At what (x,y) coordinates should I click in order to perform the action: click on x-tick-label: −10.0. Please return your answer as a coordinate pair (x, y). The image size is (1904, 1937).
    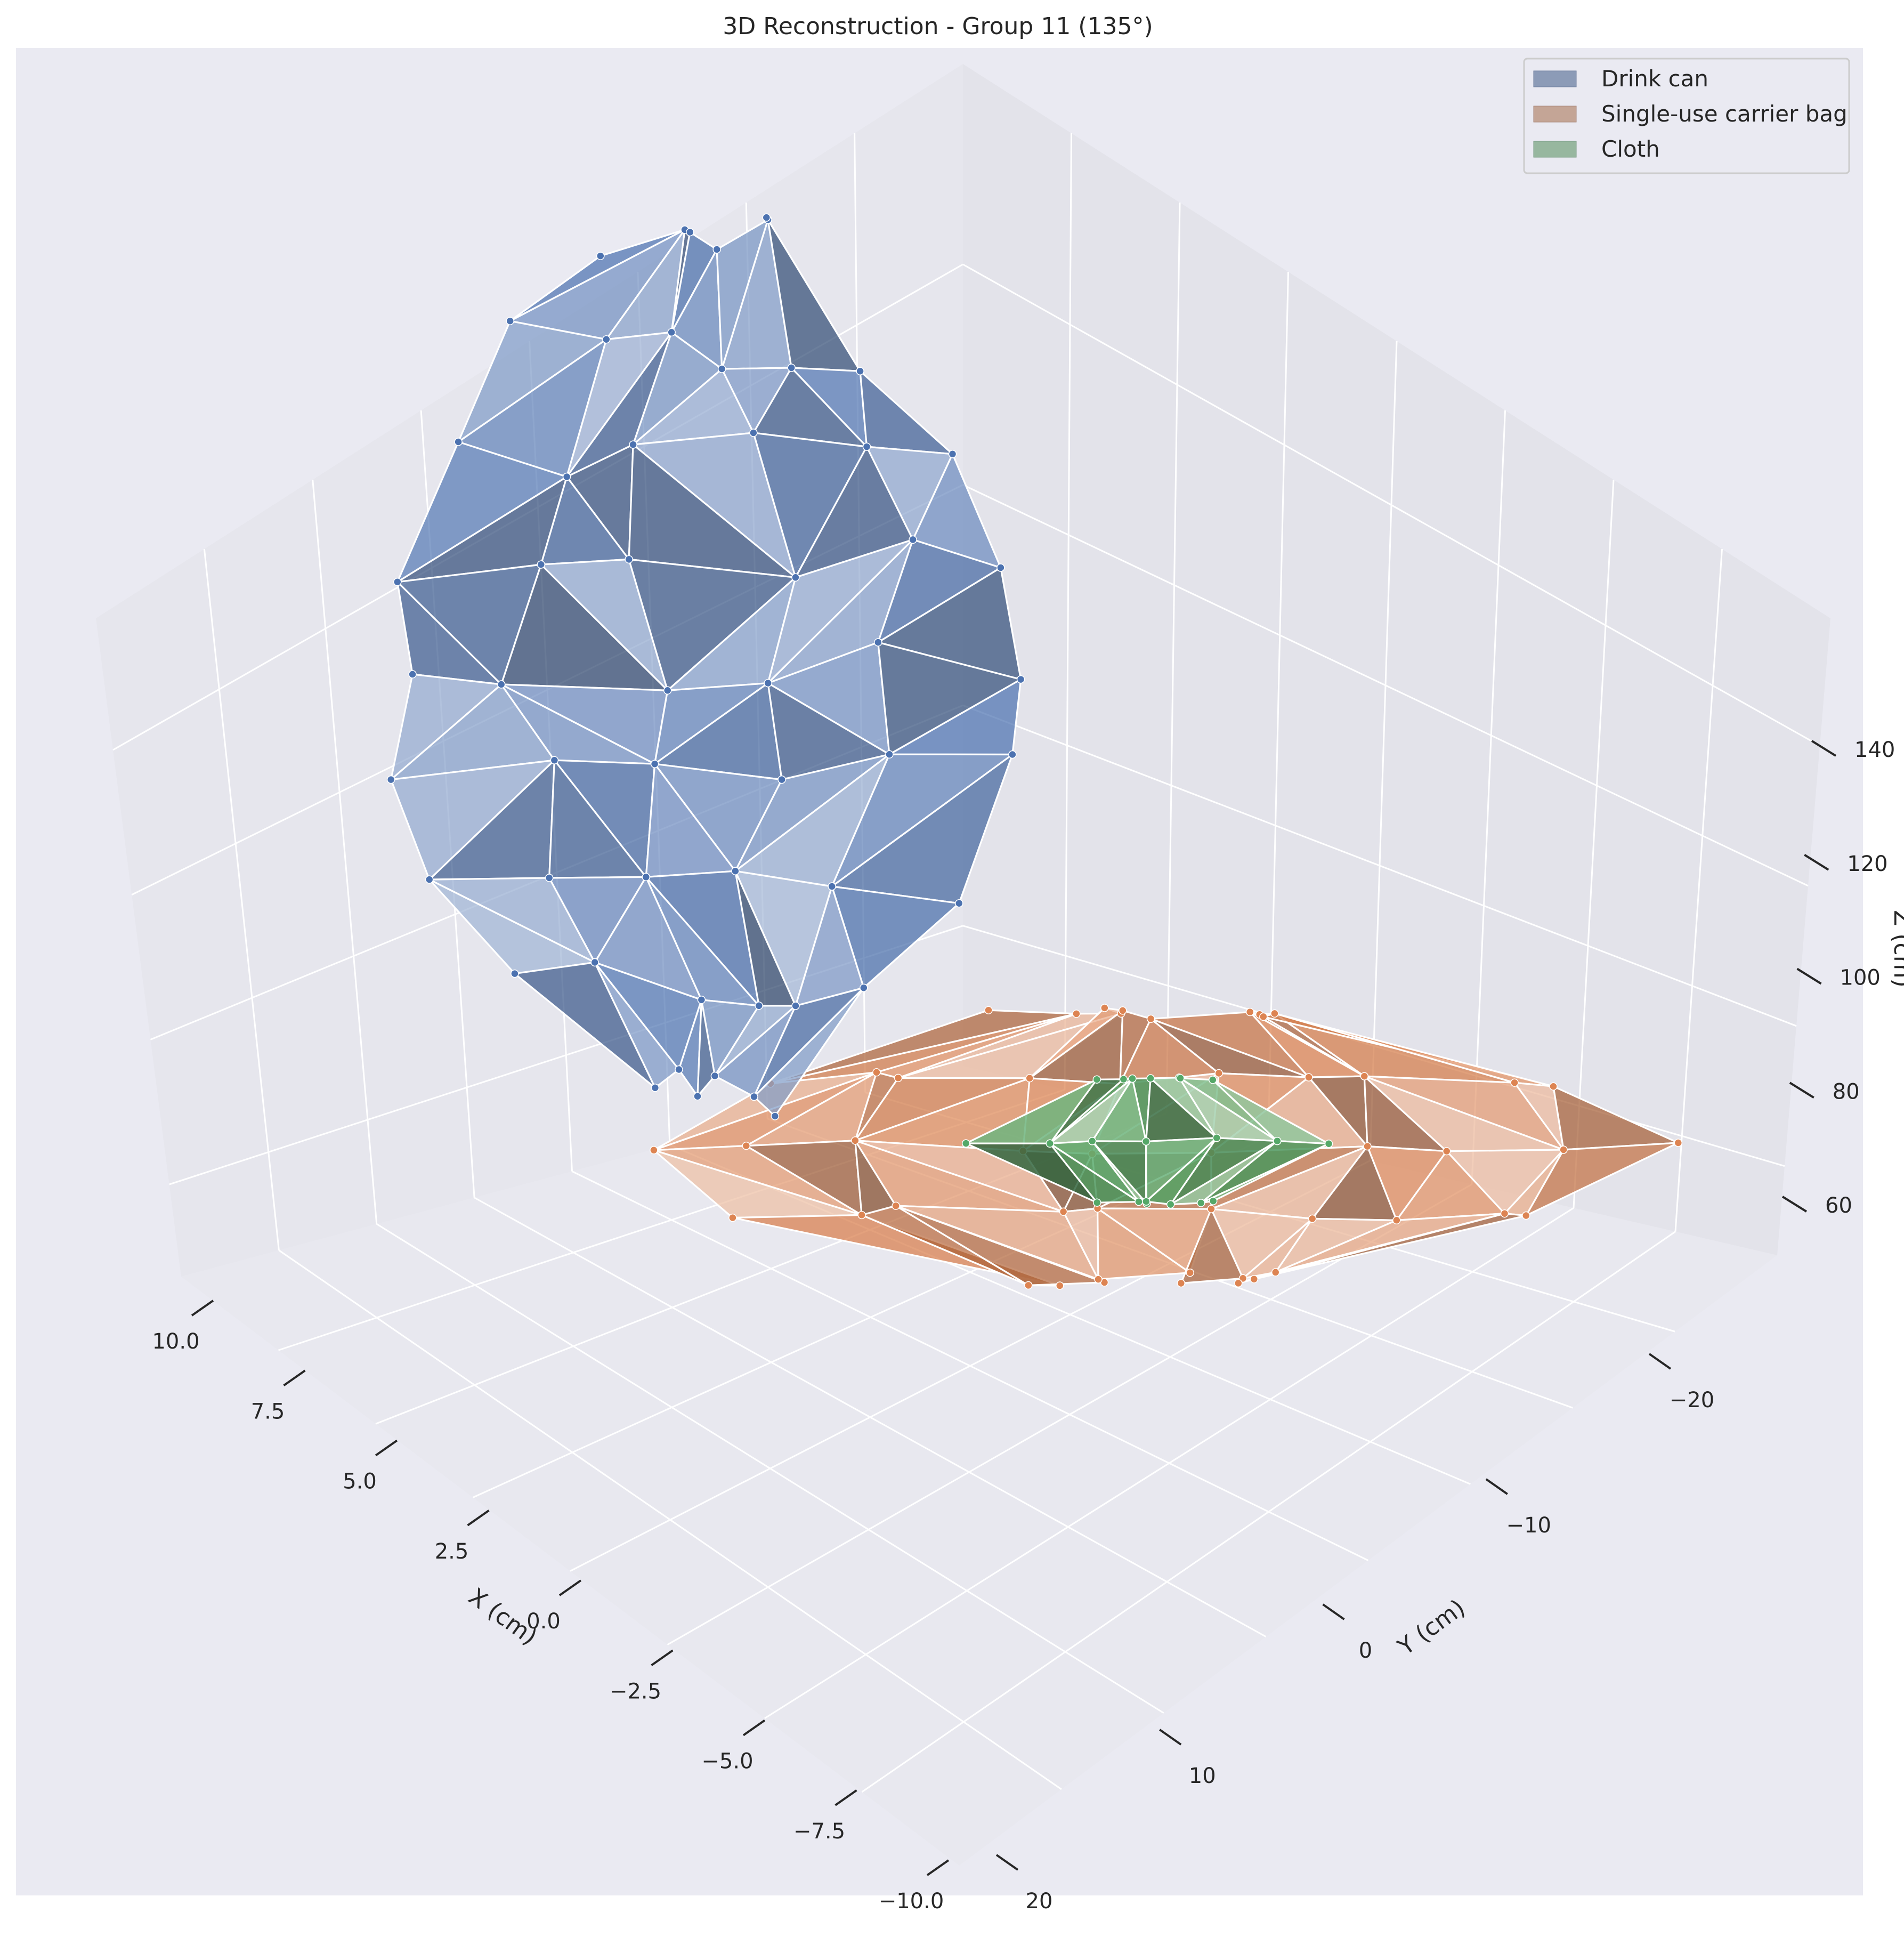
    Looking at the image, I should click on (911, 1902).